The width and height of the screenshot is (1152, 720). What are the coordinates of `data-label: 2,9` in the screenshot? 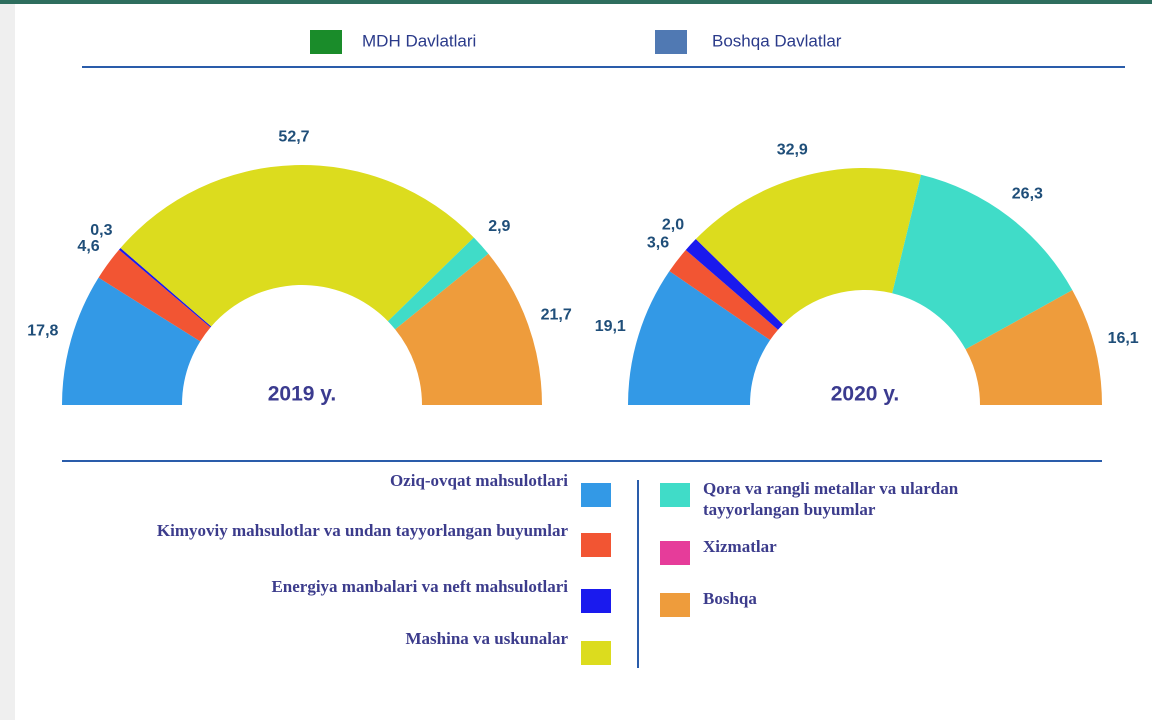 It's located at (499, 226).